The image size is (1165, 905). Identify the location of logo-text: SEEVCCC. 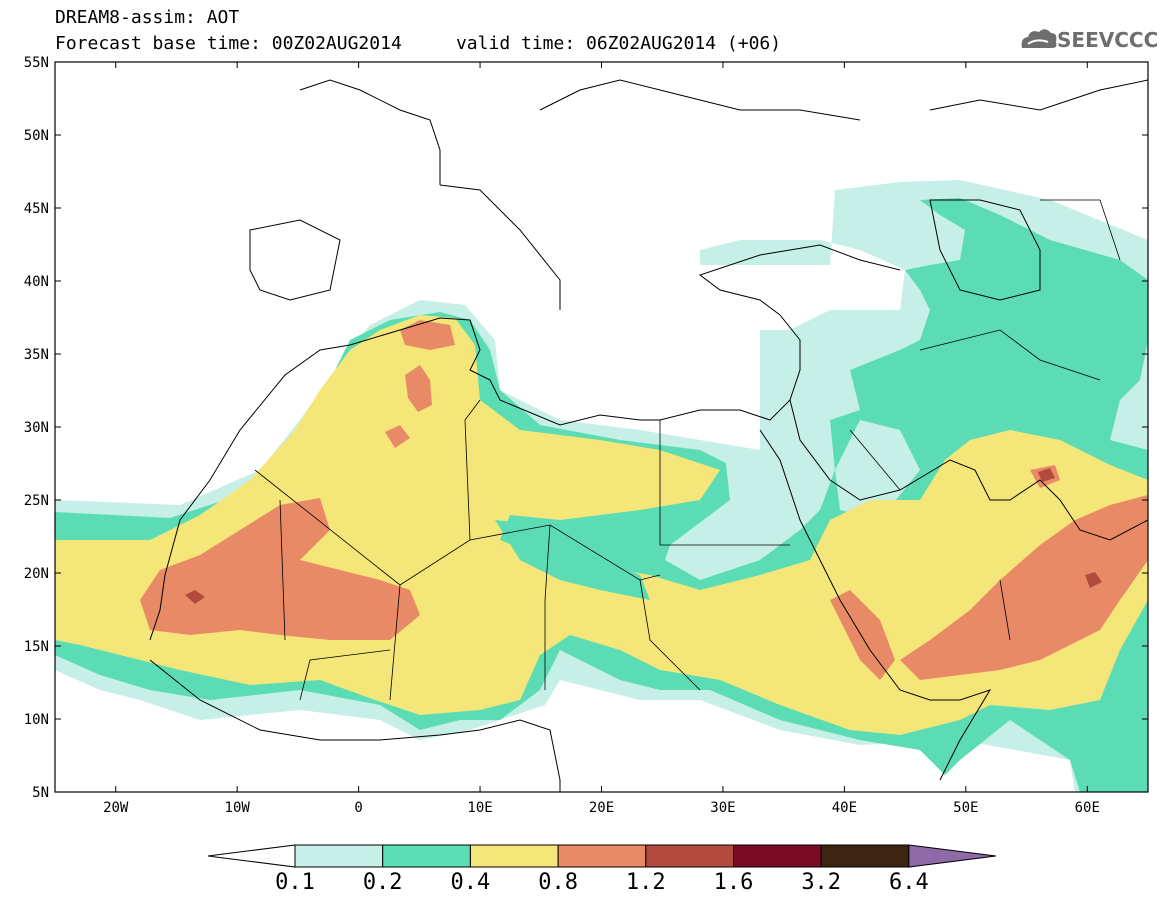
(1108, 40).